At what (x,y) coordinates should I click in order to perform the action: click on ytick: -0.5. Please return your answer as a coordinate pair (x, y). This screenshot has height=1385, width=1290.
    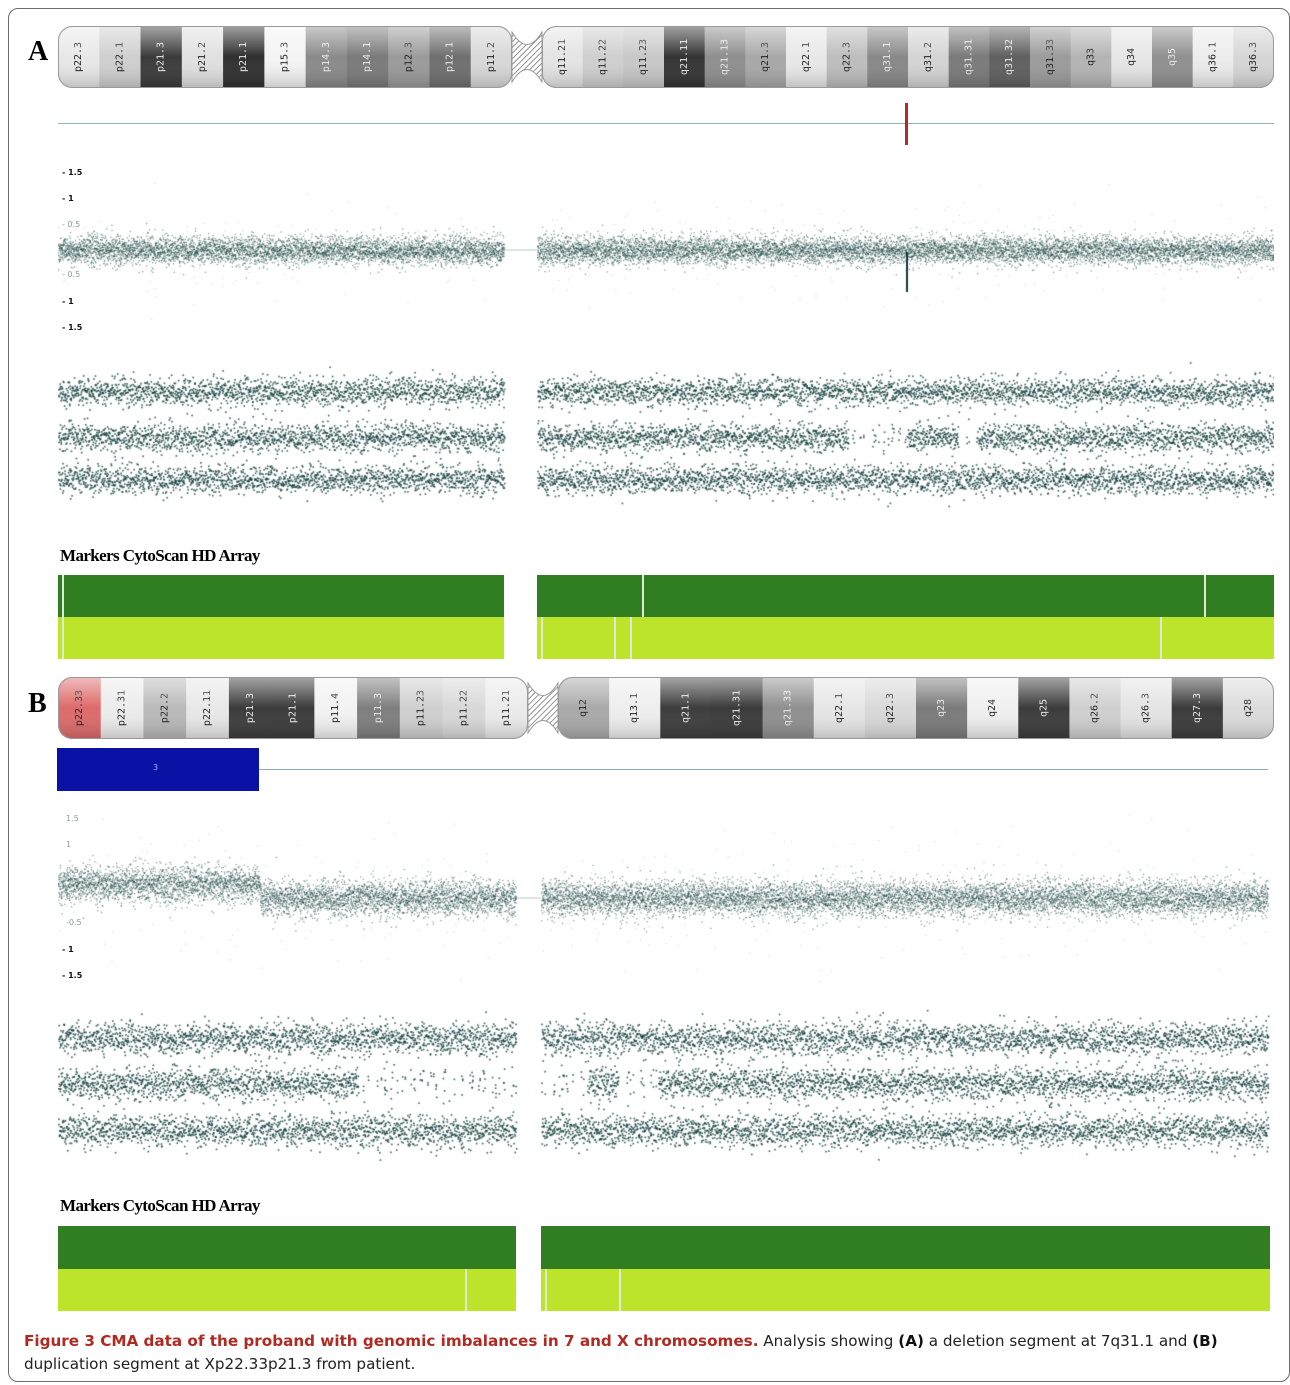
    Looking at the image, I should click on (74, 922).